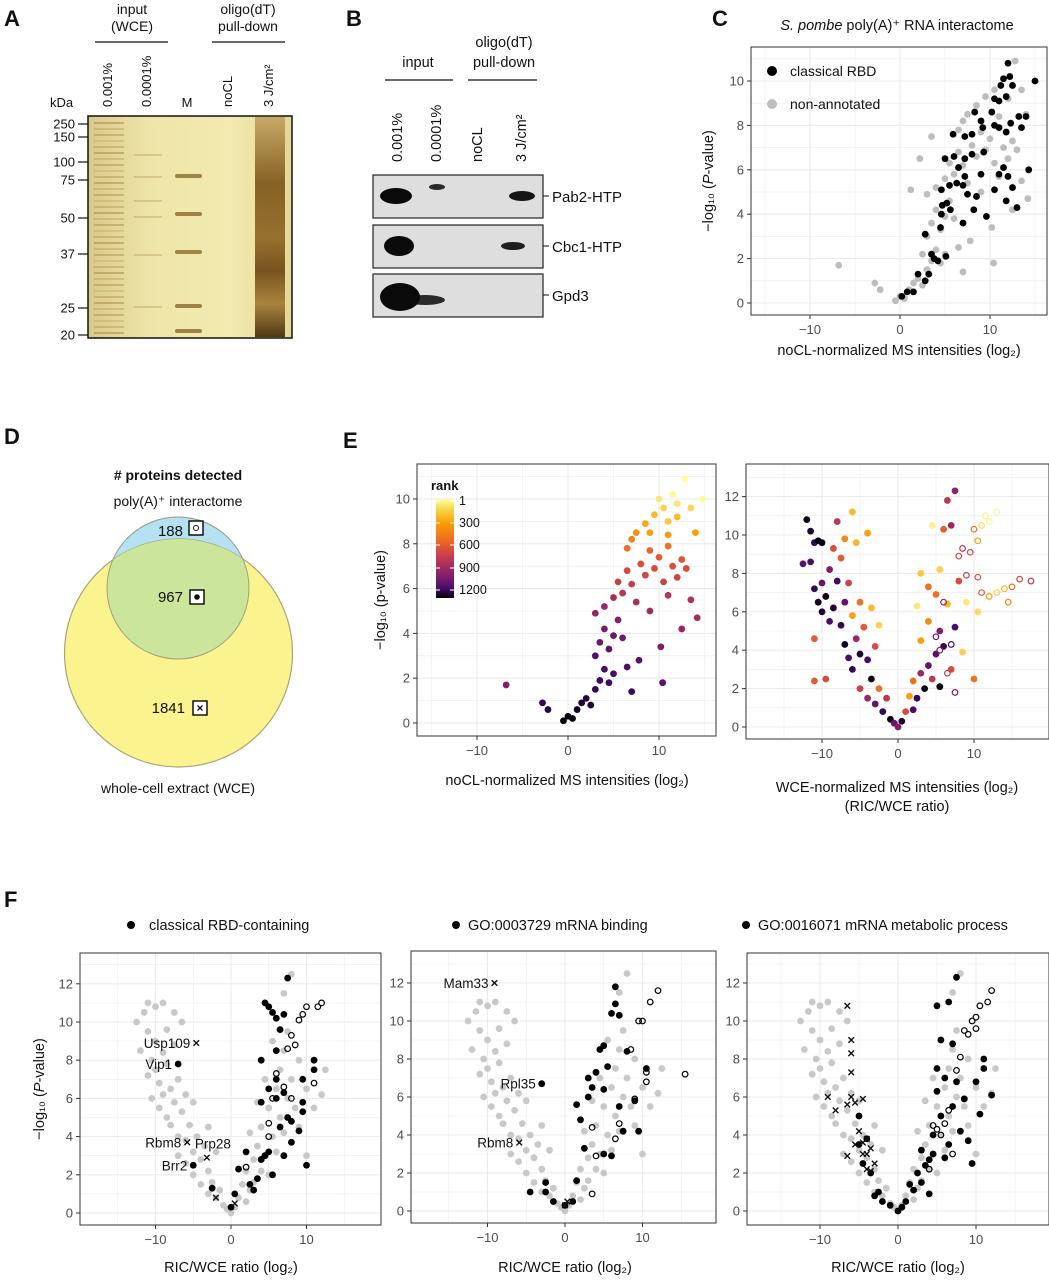 This screenshot has width=1049, height=1280. Describe the element at coordinates (68, 335) in the screenshot. I see `gel-marker-label: 20` at that location.